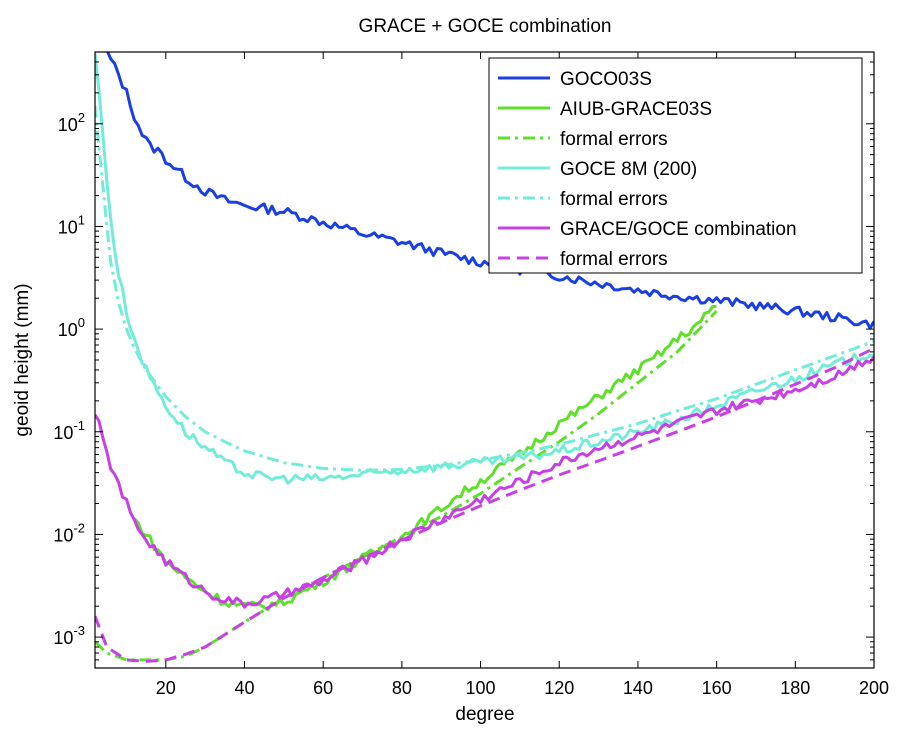 The width and height of the screenshot is (900, 732). What do you see at coordinates (874, 688) in the screenshot?
I see `x-tick-label: 200` at bounding box center [874, 688].